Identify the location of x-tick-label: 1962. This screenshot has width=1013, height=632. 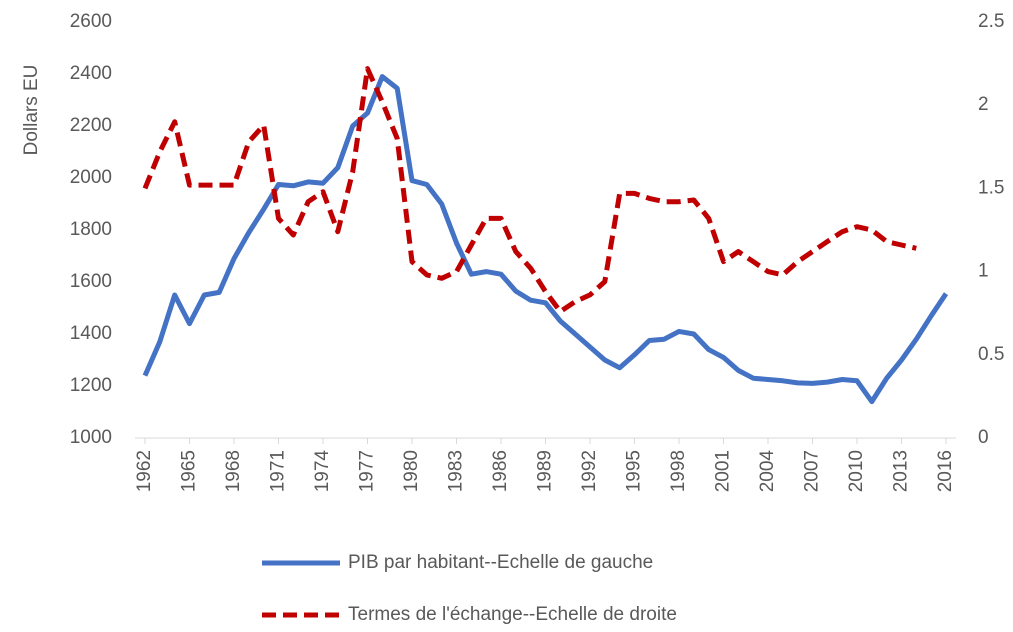
(144, 471).